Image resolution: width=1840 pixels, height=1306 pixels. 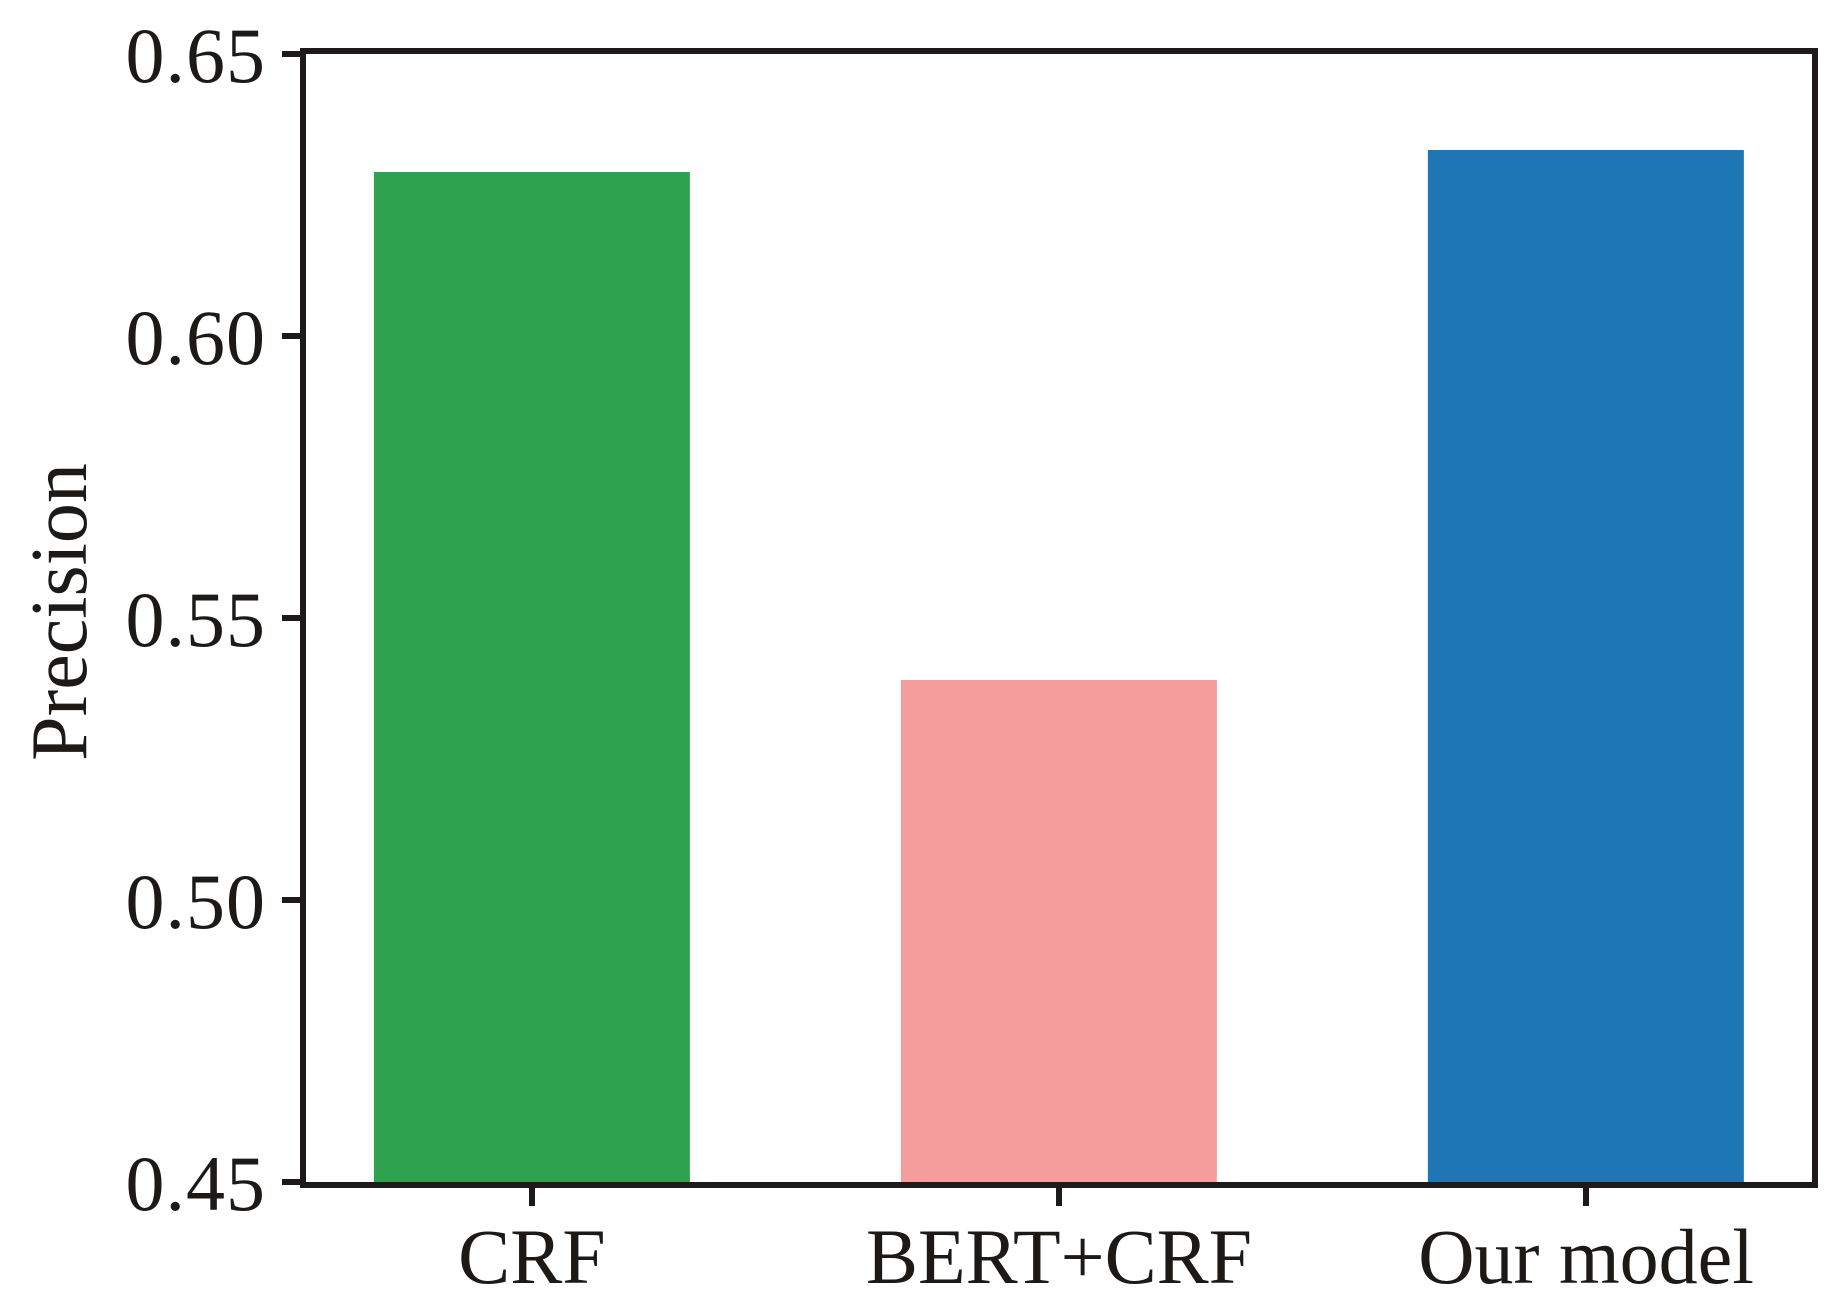 I want to click on y-axis-title: Precision, so click(x=60, y=612).